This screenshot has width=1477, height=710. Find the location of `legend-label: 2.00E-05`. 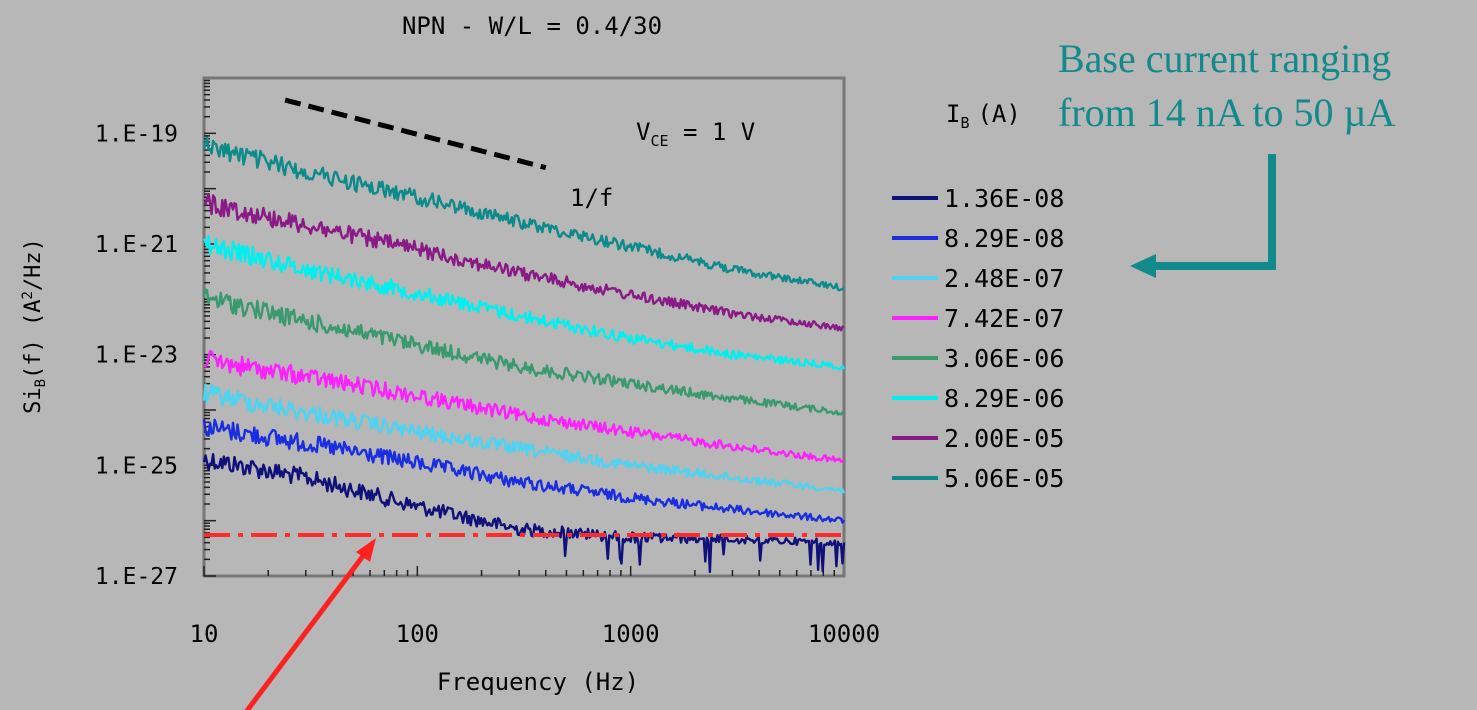

legend-label: 2.00E-05 is located at coordinates (1004, 438).